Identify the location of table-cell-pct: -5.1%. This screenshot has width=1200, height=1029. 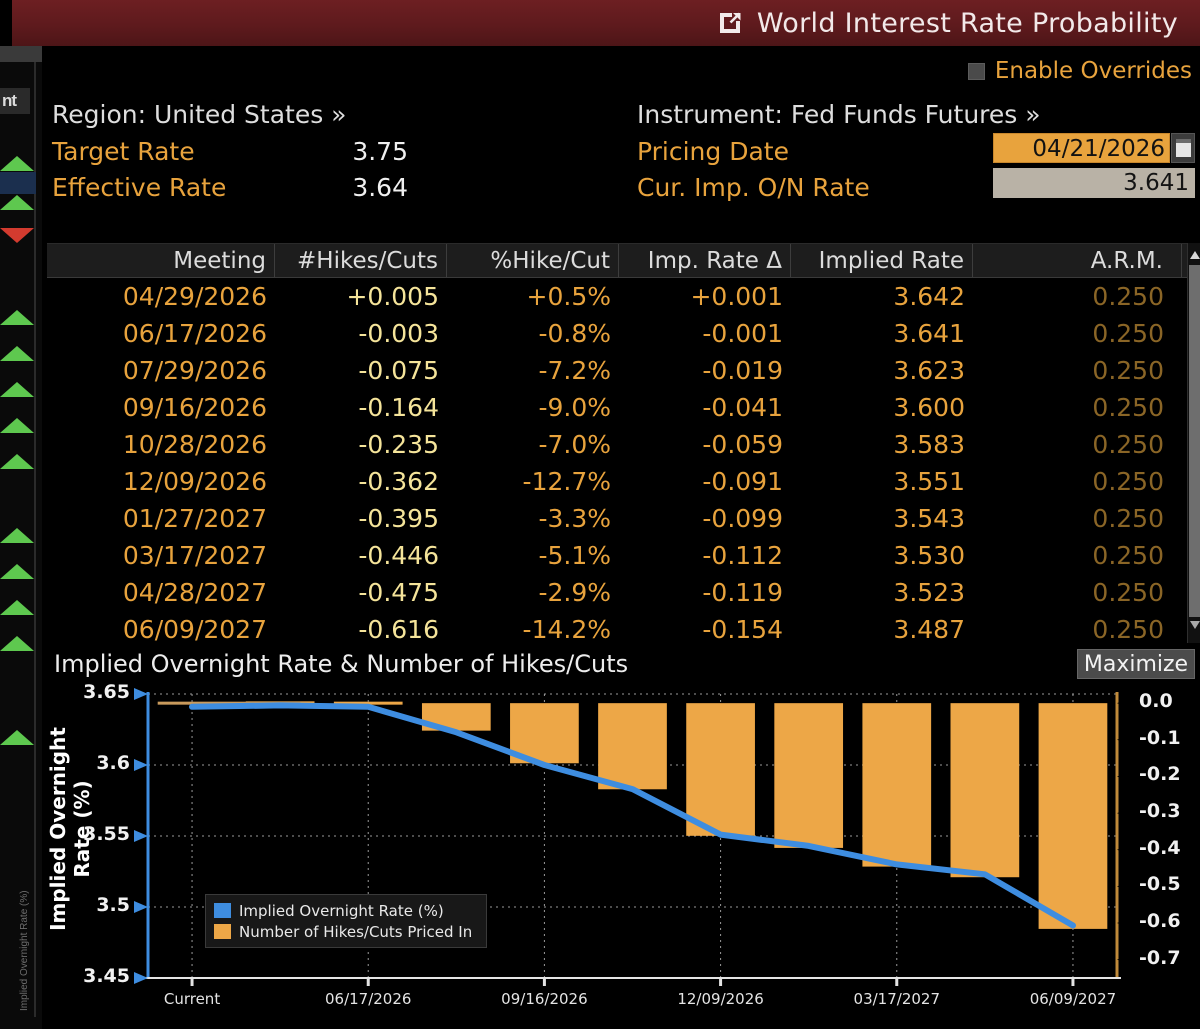
(574, 555).